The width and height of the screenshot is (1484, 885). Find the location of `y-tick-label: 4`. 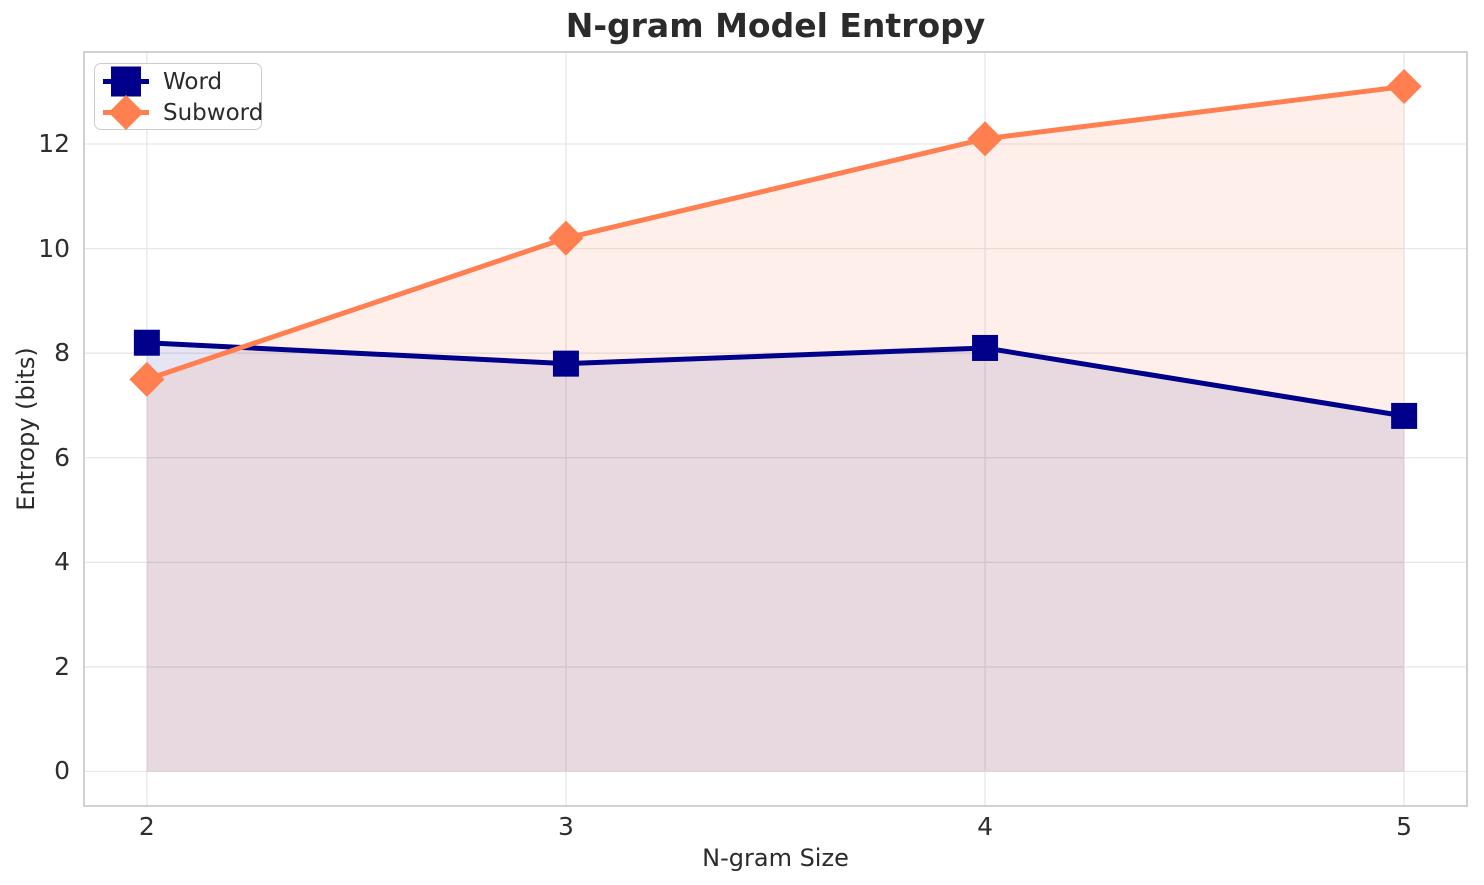

y-tick-label: 4 is located at coordinates (62, 562).